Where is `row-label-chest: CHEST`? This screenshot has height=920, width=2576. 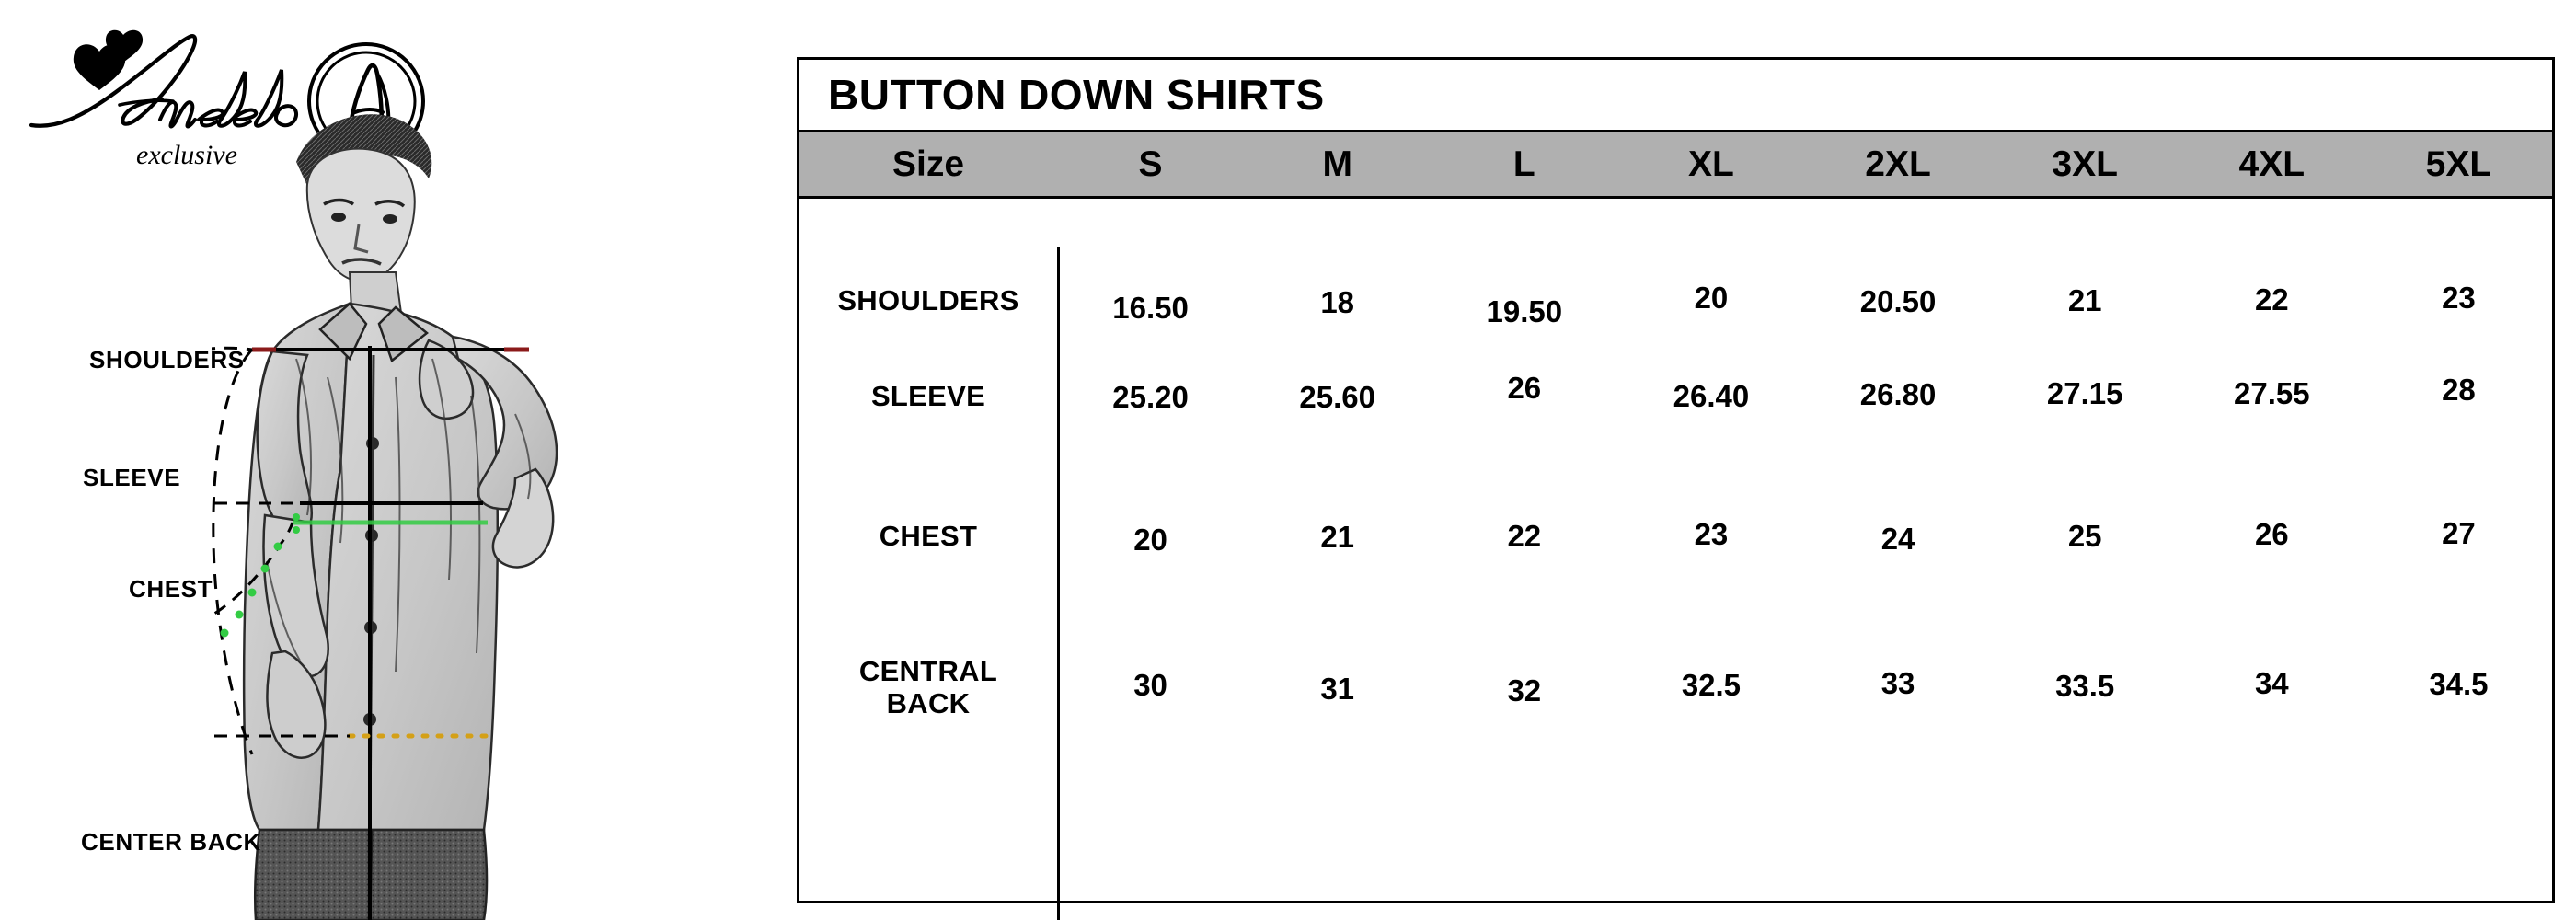 row-label-chest: CHEST is located at coordinates (928, 535).